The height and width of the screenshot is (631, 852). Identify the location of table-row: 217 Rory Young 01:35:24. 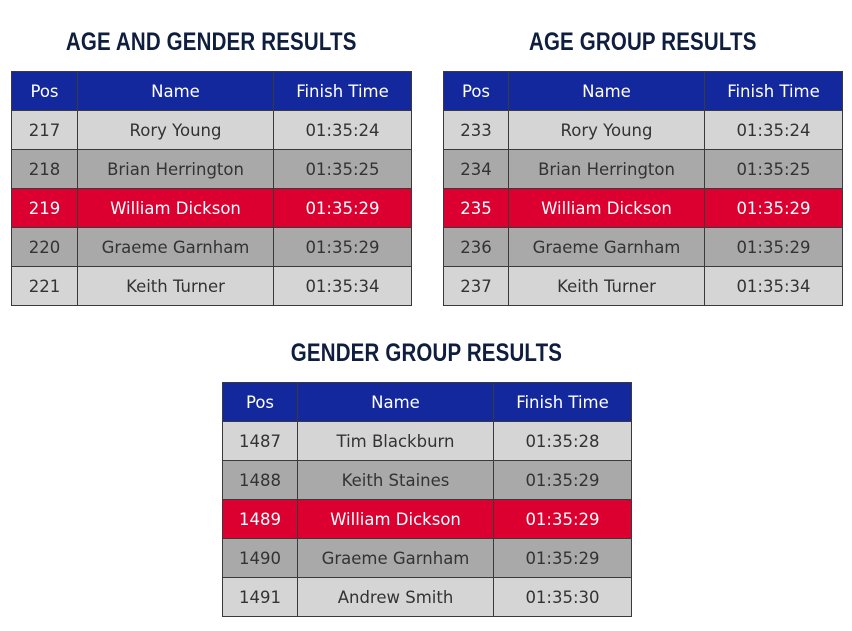
(211, 130).